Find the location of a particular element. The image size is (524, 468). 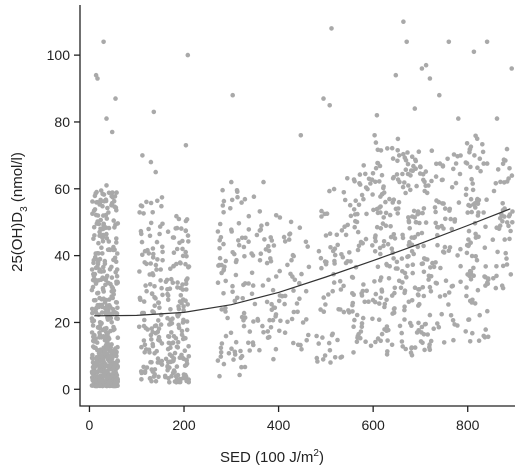

y-tick-label: 0 is located at coordinates (66, 389).